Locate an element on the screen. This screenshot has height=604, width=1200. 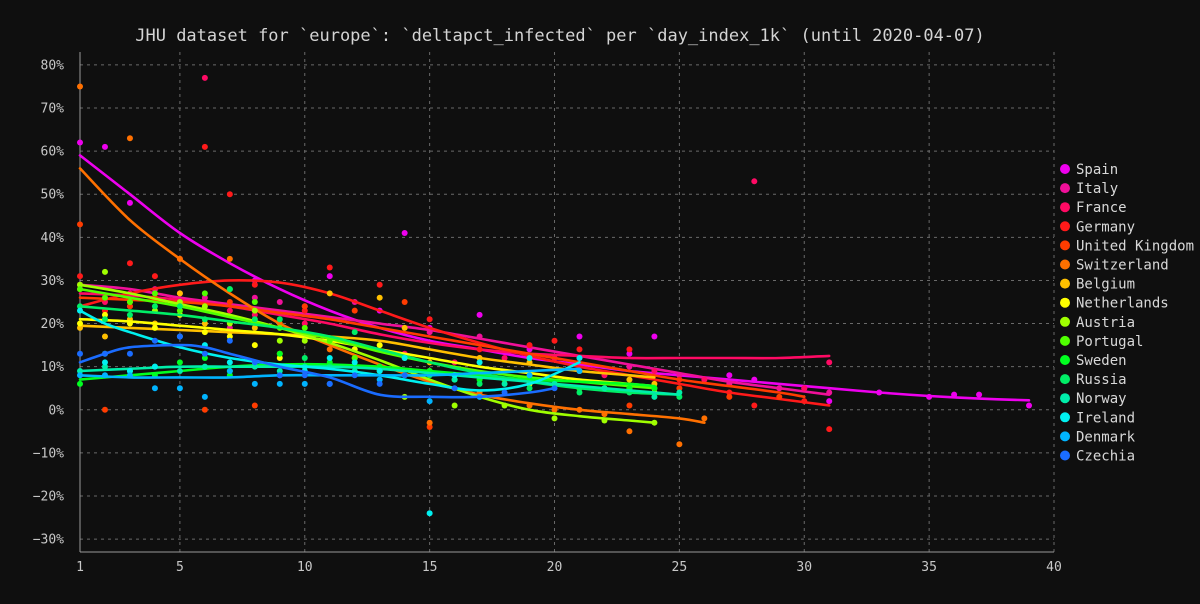
x-tick-label: 25 is located at coordinates (680, 567).